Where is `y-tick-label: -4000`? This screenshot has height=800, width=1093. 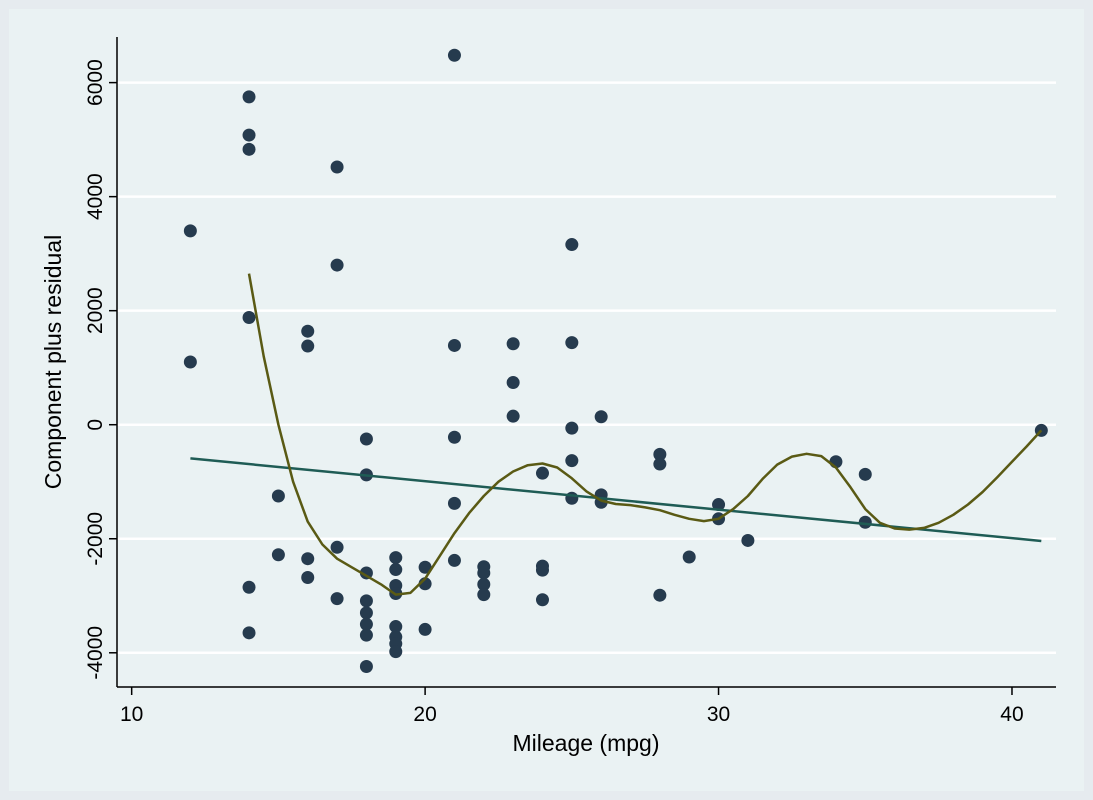 y-tick-label: -4000 is located at coordinates (95, 653).